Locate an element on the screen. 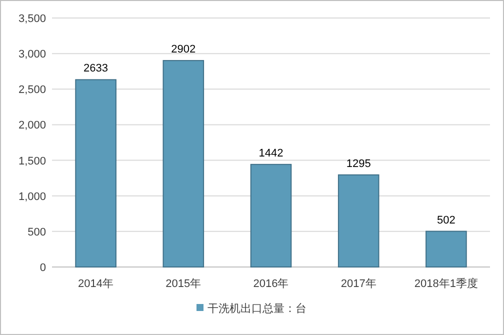 This screenshot has height=335, width=504. data-label: 1295 is located at coordinates (358, 164).